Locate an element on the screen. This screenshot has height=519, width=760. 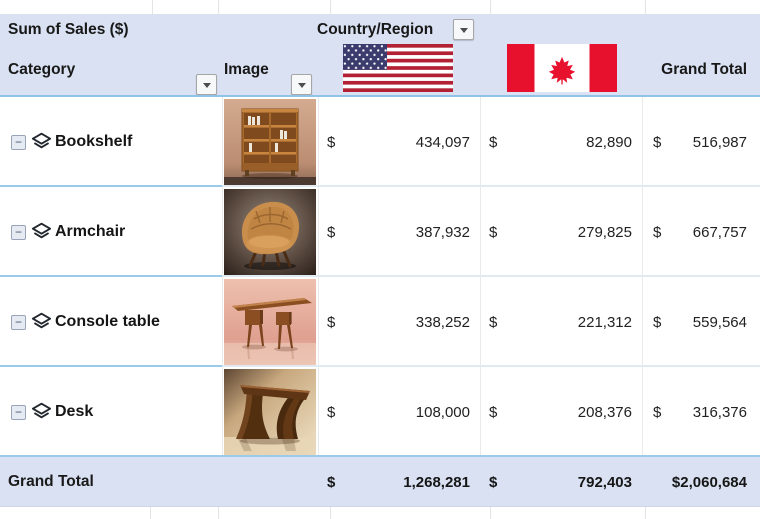
image-field-filter-button is located at coordinates (301, 84).